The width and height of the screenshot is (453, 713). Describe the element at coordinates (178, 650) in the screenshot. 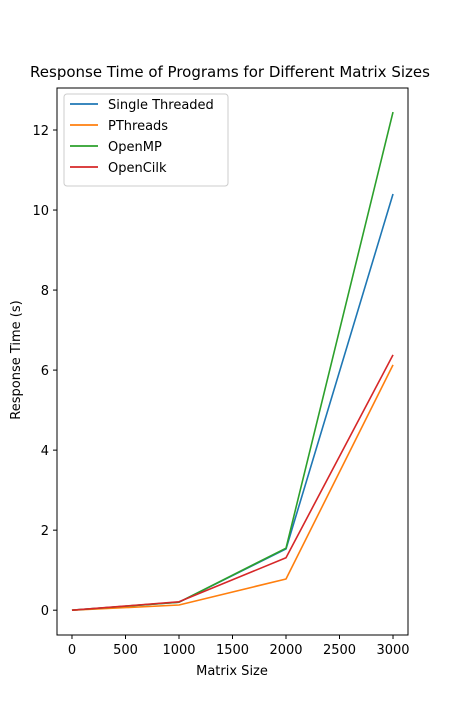

I see `x-tick-label: 1000` at that location.